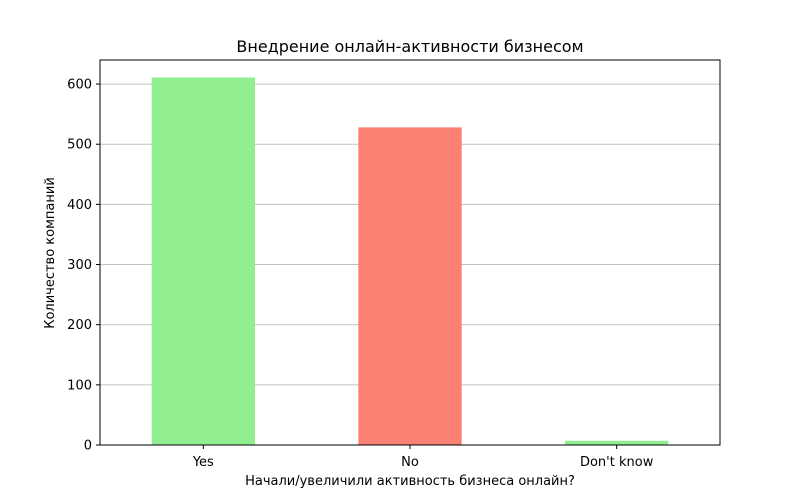  What do you see at coordinates (79, 145) in the screenshot?
I see `y-tick-label: 500` at bounding box center [79, 145].